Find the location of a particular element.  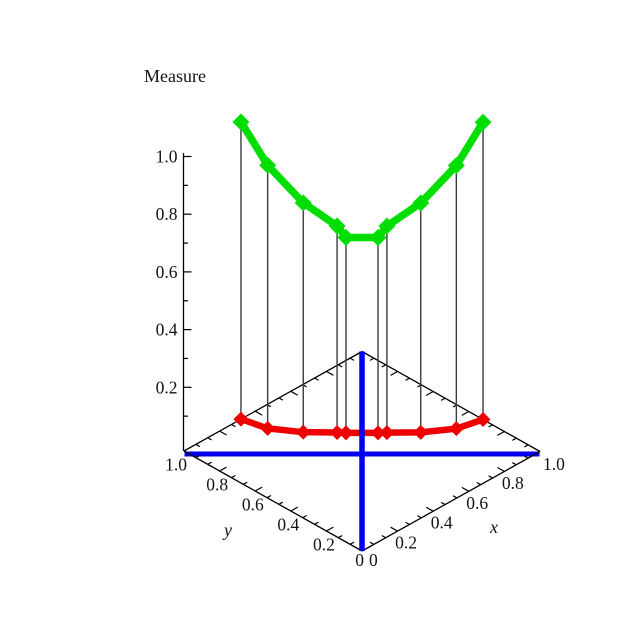

y-axis-tick-label: 0.8 is located at coordinates (217, 485).